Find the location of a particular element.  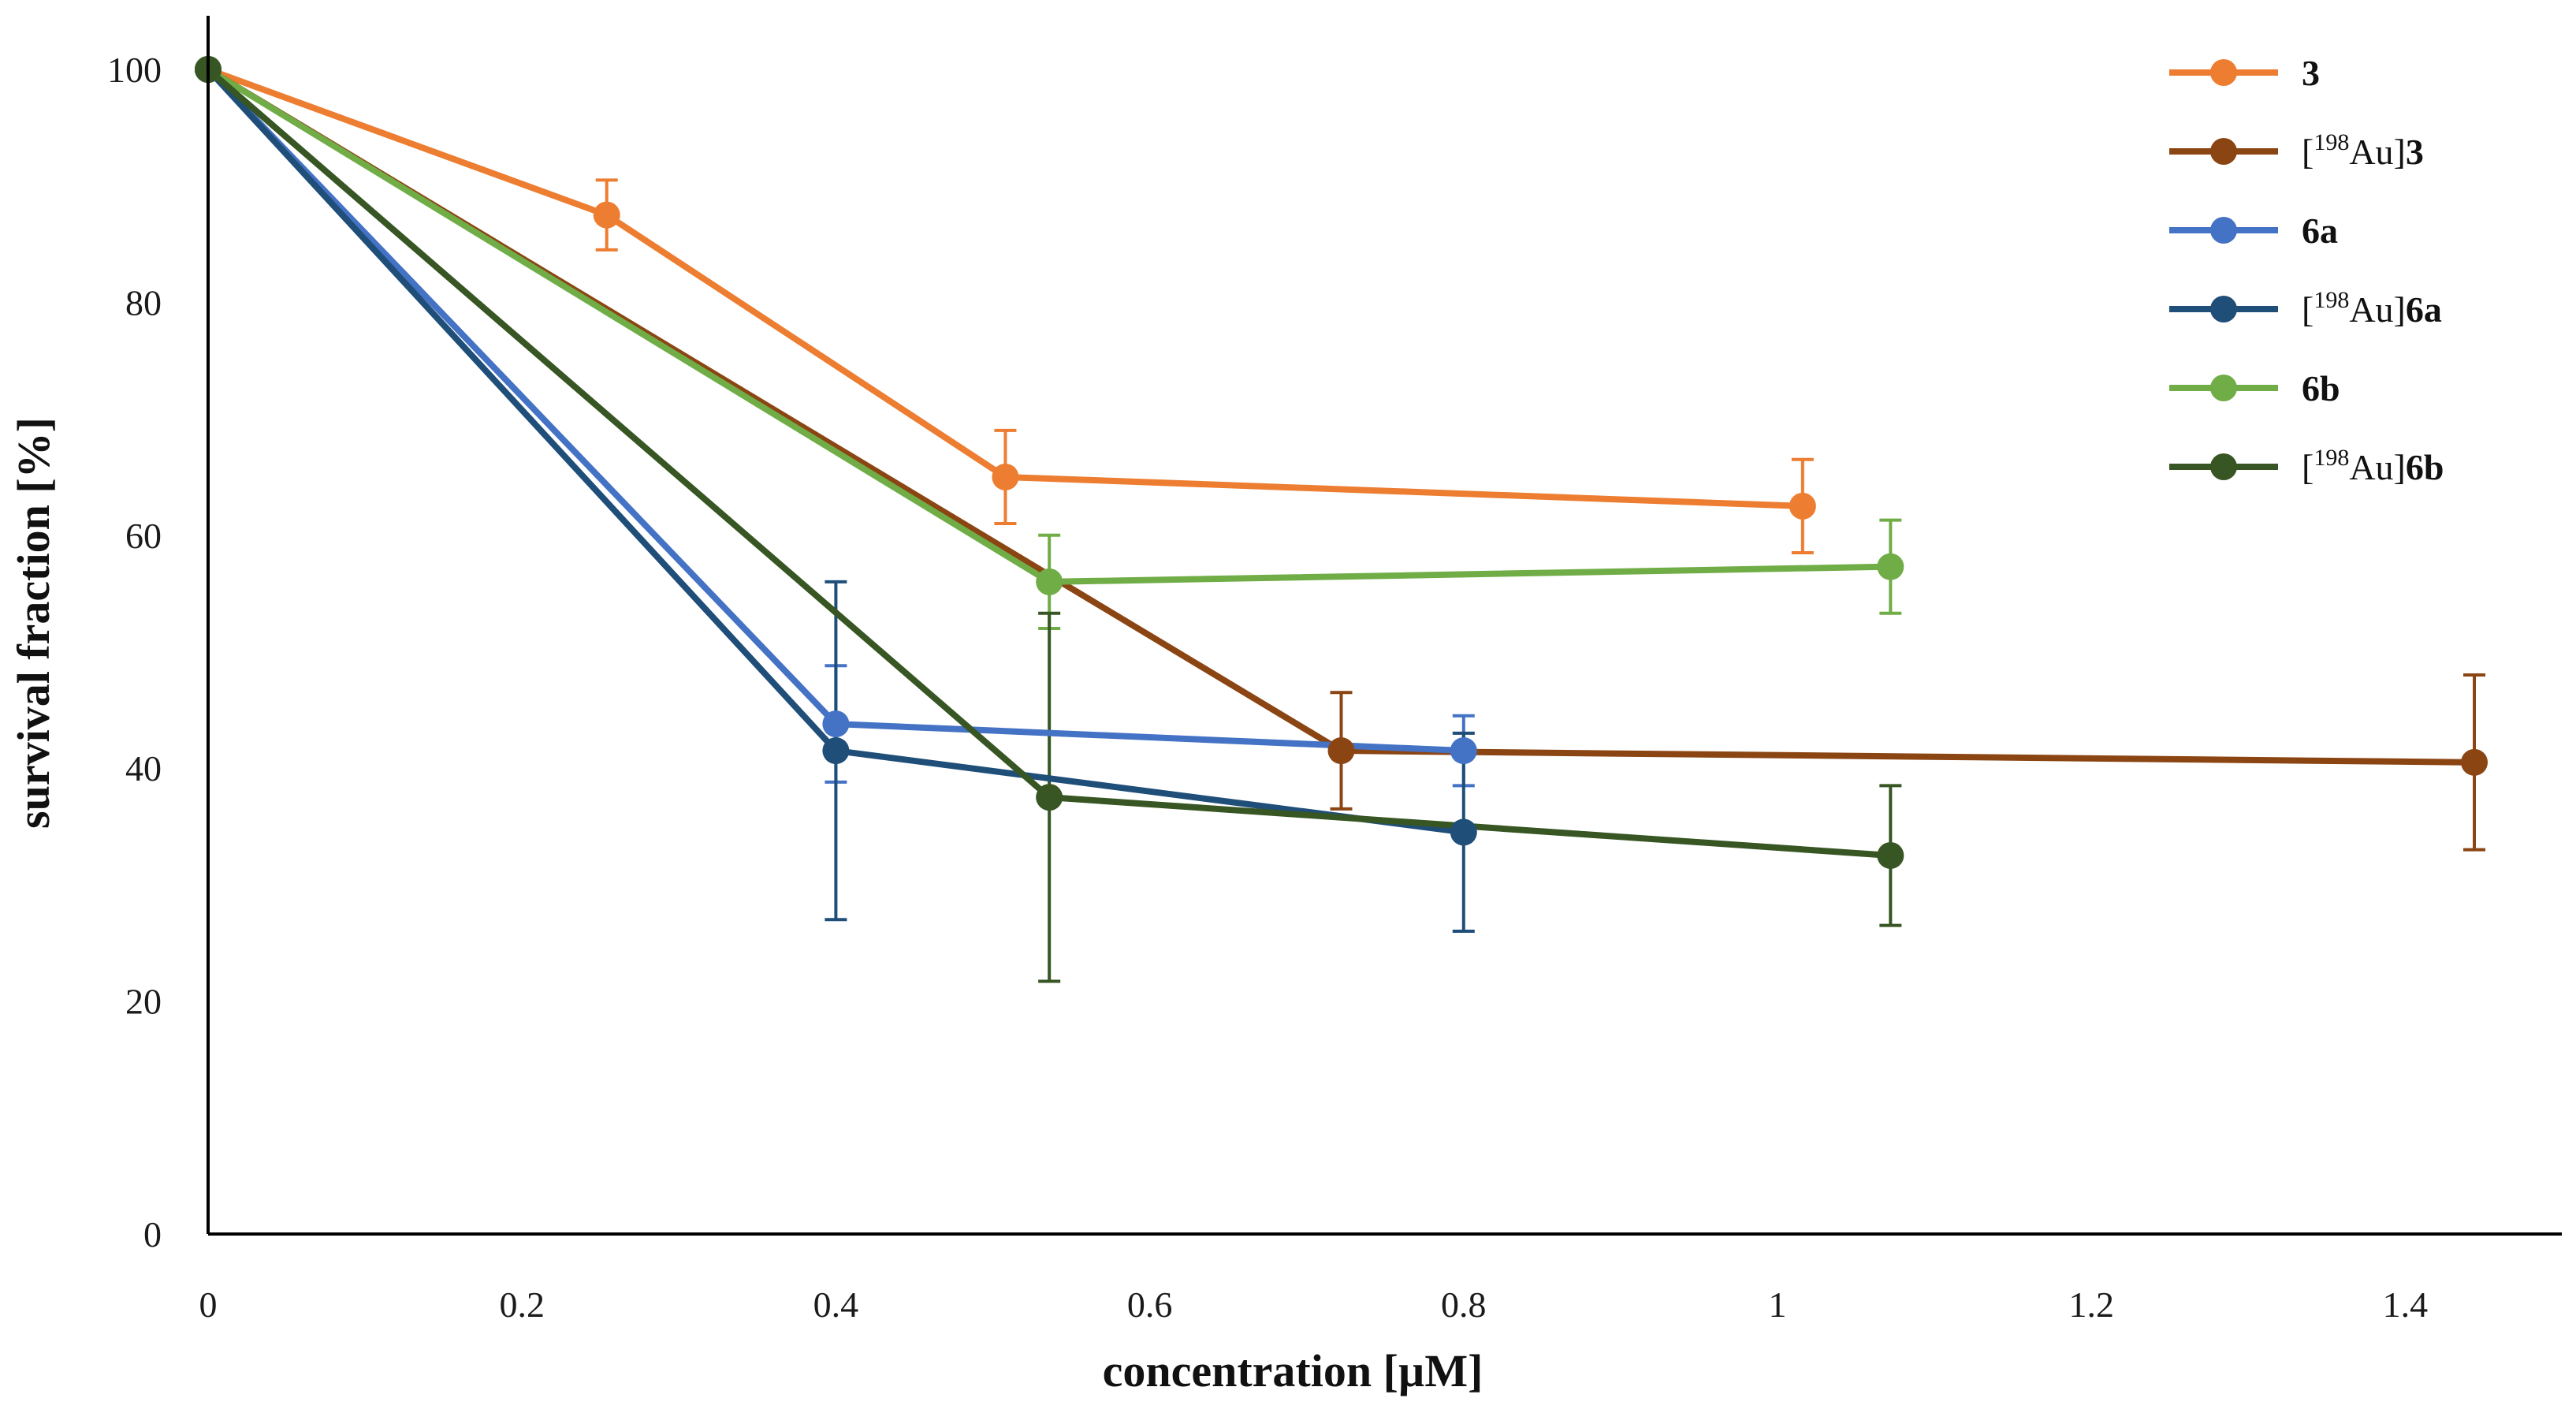

y-tick-labels: 0 20 40 60 80 100 is located at coordinates (134, 652).